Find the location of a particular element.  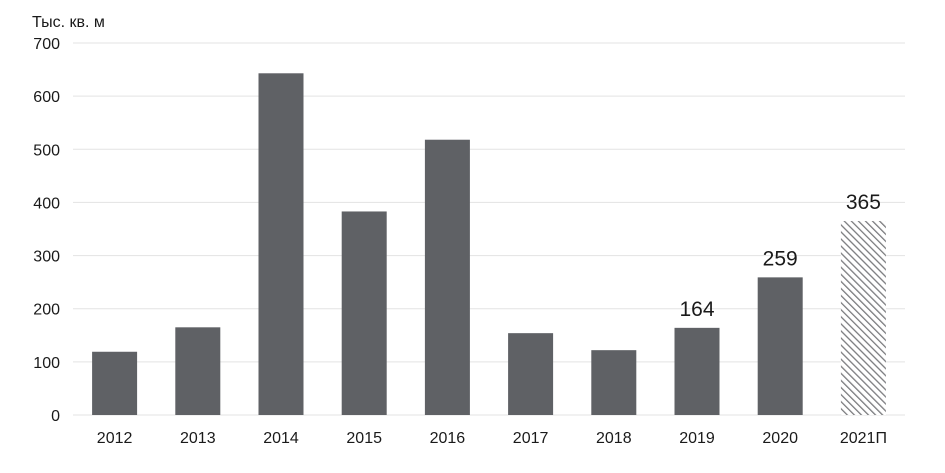

bar-forecast is located at coordinates (863, 318).